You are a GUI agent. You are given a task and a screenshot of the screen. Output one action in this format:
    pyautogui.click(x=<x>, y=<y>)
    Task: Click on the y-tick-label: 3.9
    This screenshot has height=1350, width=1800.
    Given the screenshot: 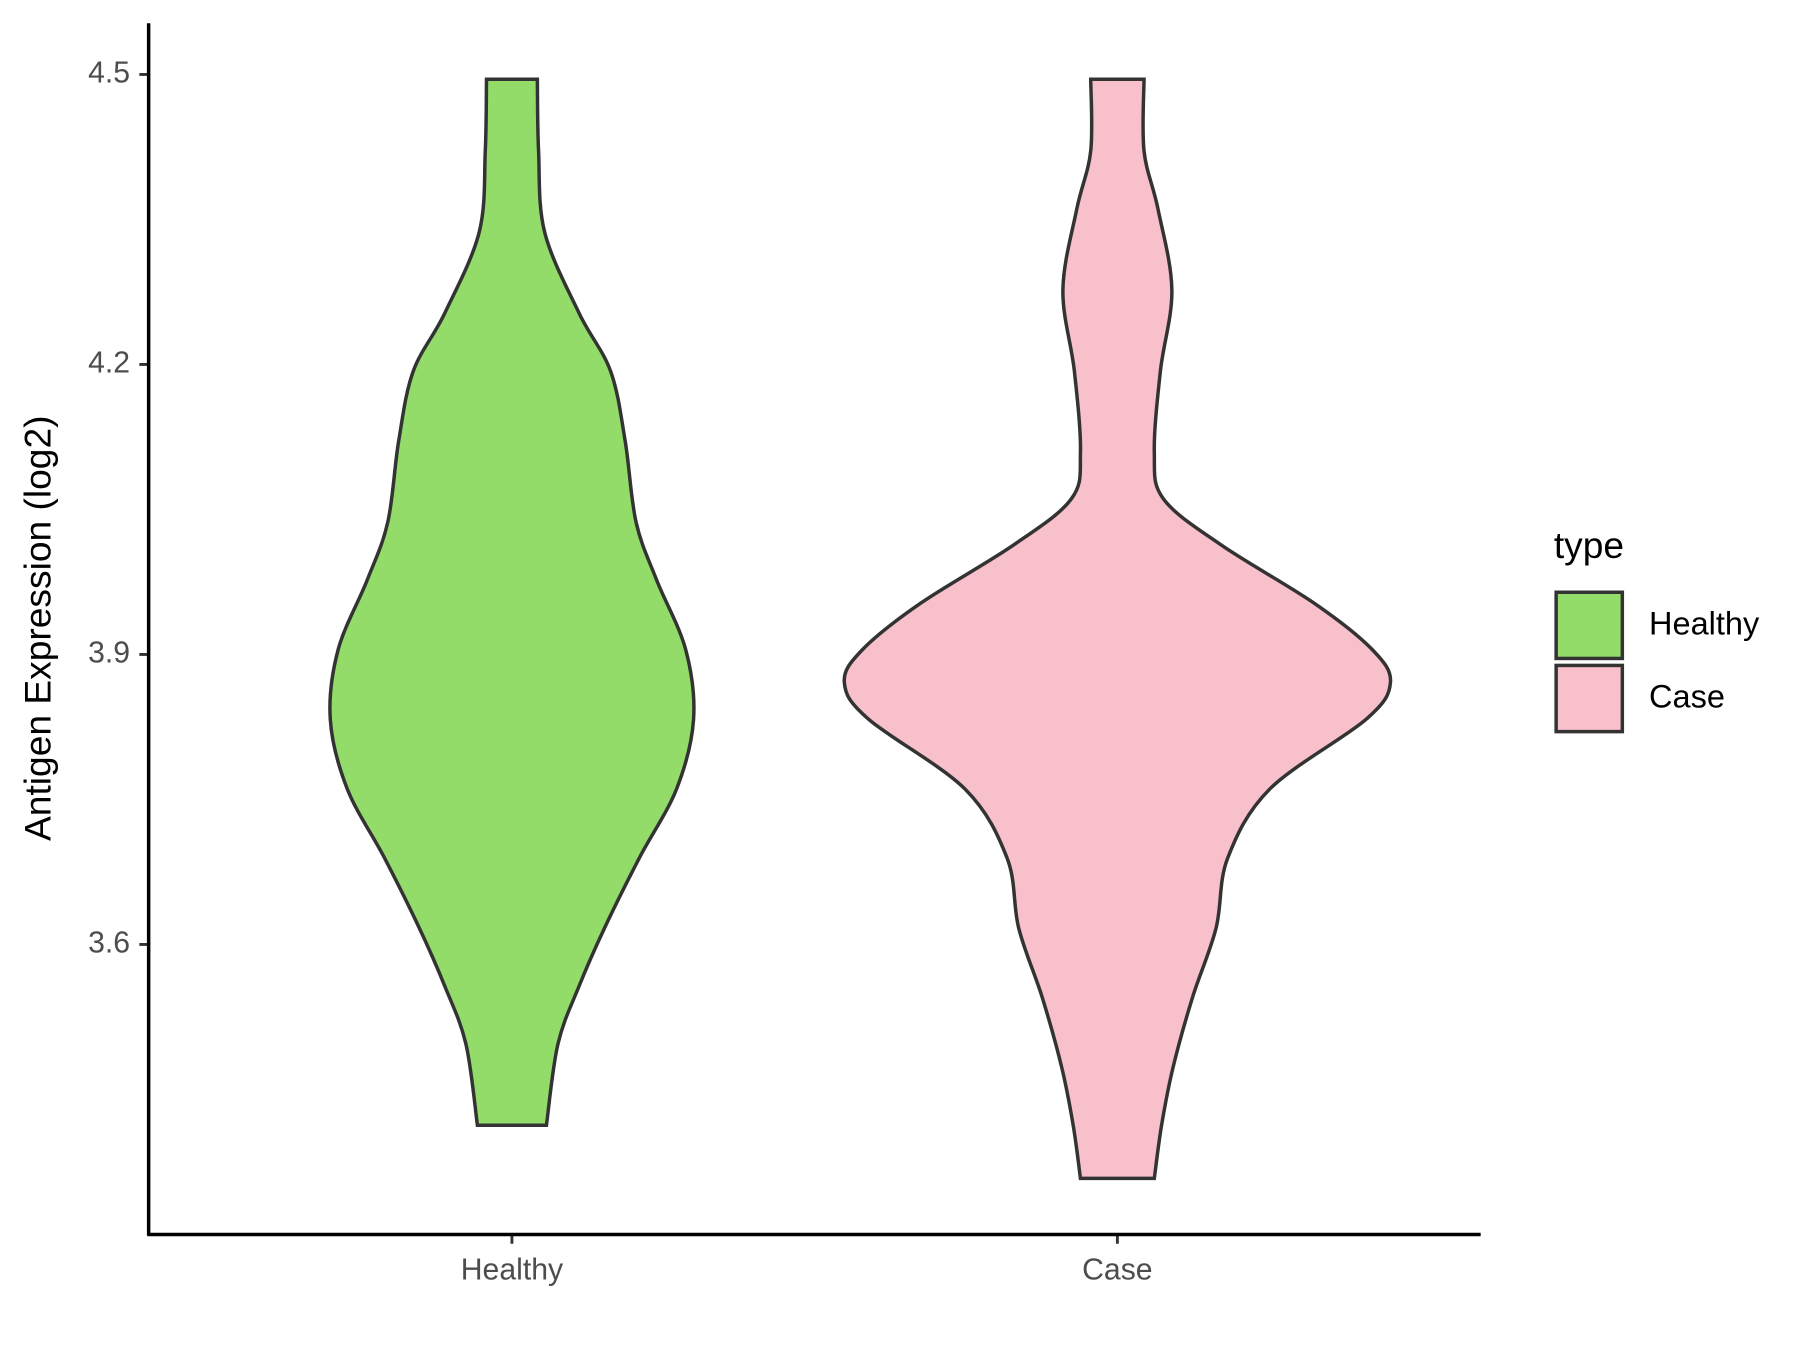 What is the action you would take?
    pyautogui.click(x=109, y=652)
    